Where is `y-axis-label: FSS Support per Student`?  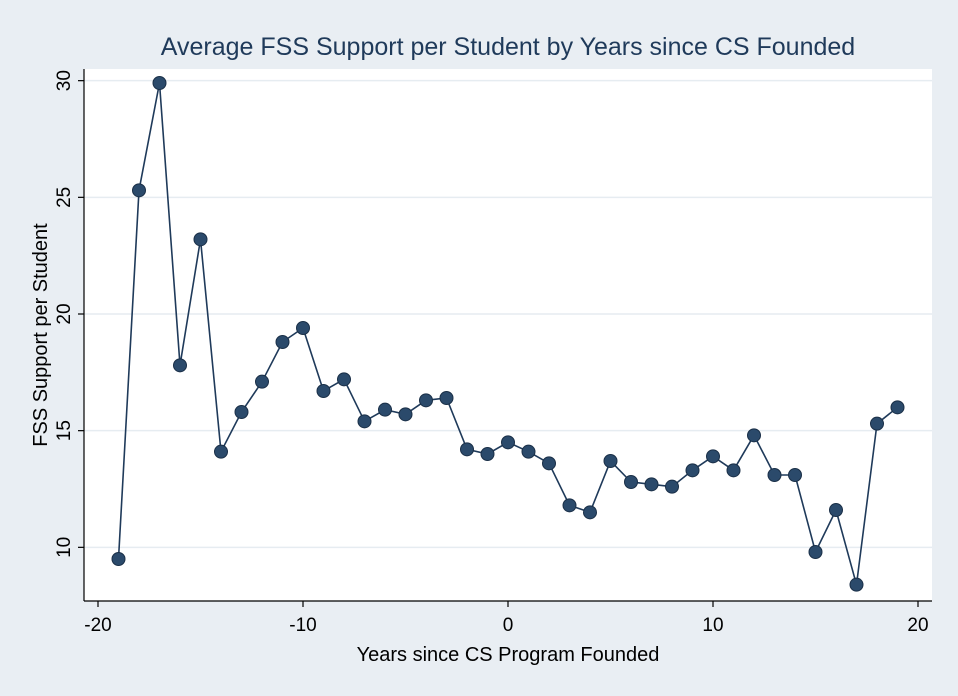 y-axis-label: FSS Support per Student is located at coordinates (41, 335).